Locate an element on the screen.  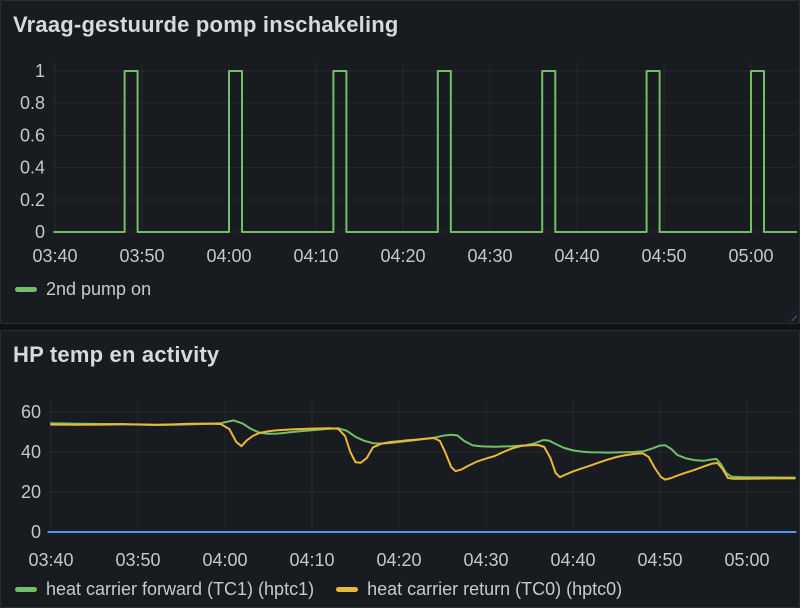
legend-series-label: heat carrier forward (TC1) (hptc1) is located at coordinates (180, 588).